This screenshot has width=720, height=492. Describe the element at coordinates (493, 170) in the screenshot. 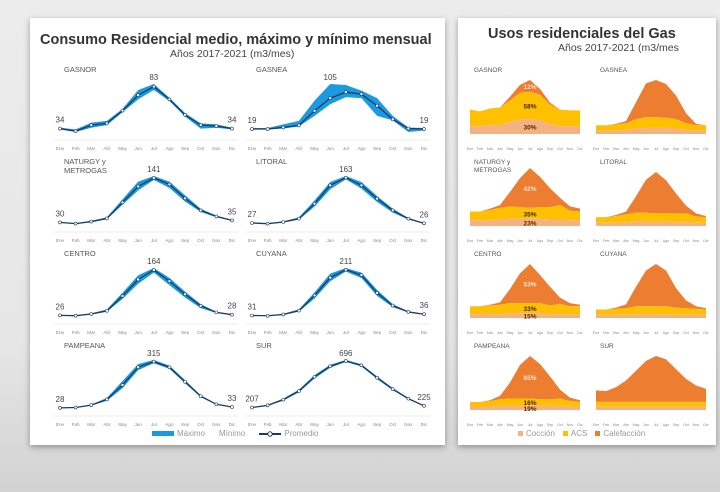

I see `region-label-line: METROGAS` at that location.